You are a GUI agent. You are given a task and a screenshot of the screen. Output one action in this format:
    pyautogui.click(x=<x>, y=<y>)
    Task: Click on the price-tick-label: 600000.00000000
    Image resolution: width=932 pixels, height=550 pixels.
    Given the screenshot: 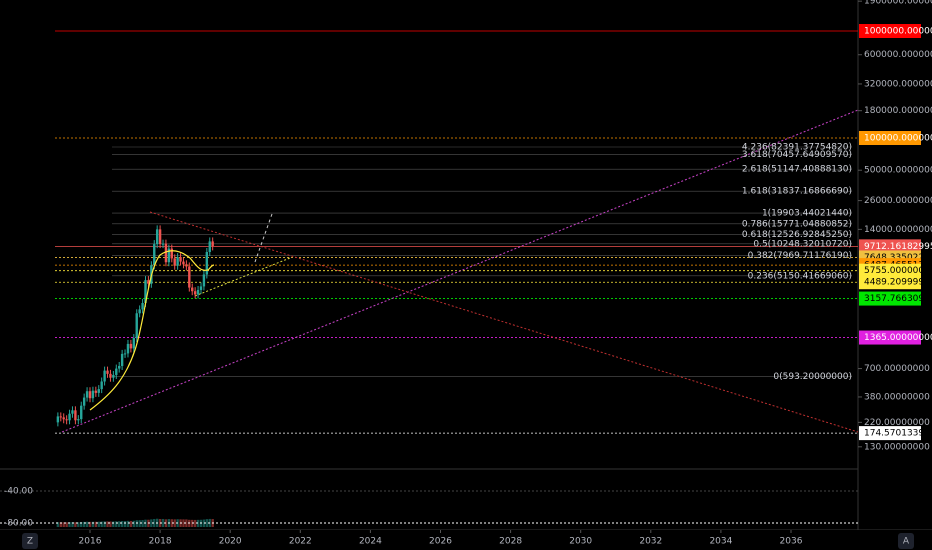 What is the action you would take?
    pyautogui.click(x=898, y=55)
    